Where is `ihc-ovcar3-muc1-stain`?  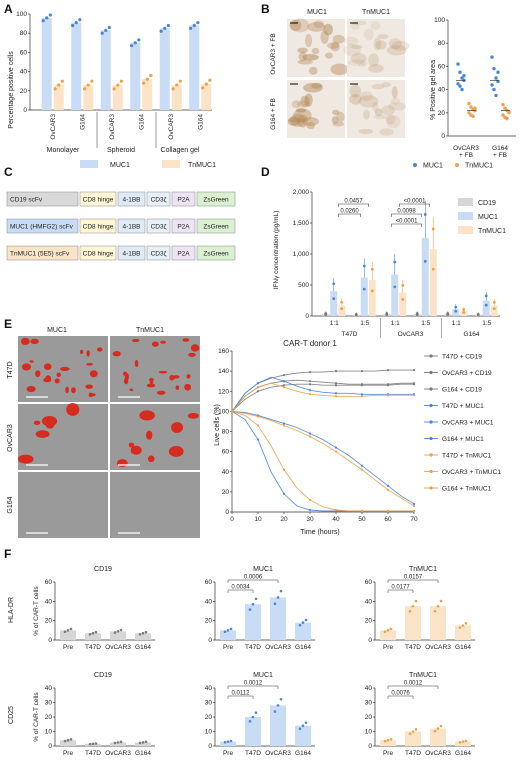 ihc-ovcar3-muc1-stain is located at coordinates (309, 40).